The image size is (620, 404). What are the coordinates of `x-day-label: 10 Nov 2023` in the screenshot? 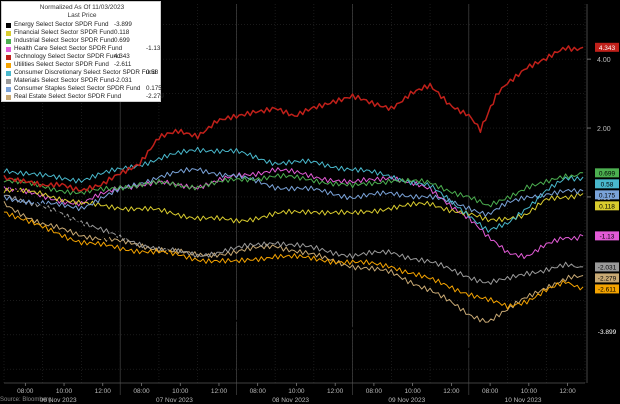 It's located at (523, 400).